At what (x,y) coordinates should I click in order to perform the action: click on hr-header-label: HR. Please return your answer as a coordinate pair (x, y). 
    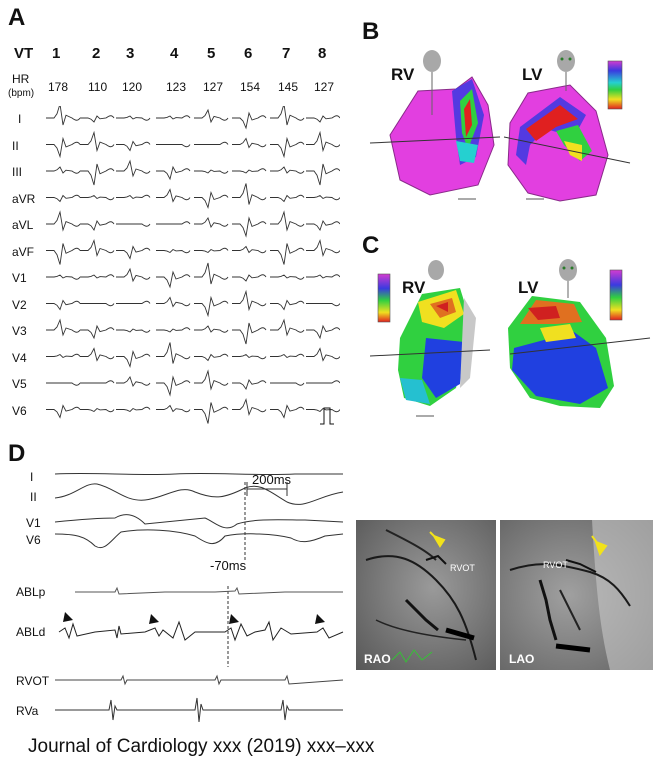
    Looking at the image, I should click on (21, 79).